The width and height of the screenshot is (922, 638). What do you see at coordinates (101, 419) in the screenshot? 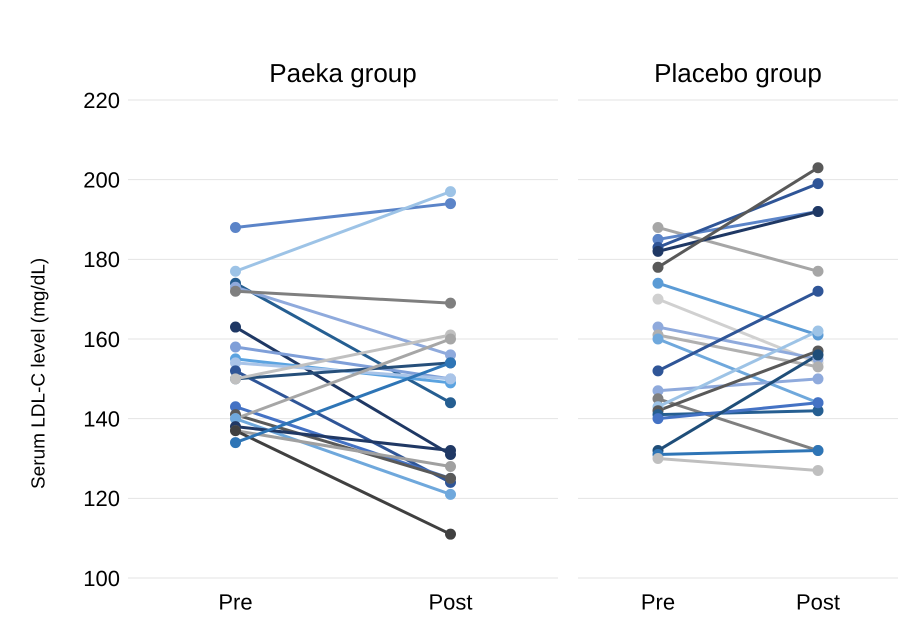
I see `y-tick-label: 140` at bounding box center [101, 419].